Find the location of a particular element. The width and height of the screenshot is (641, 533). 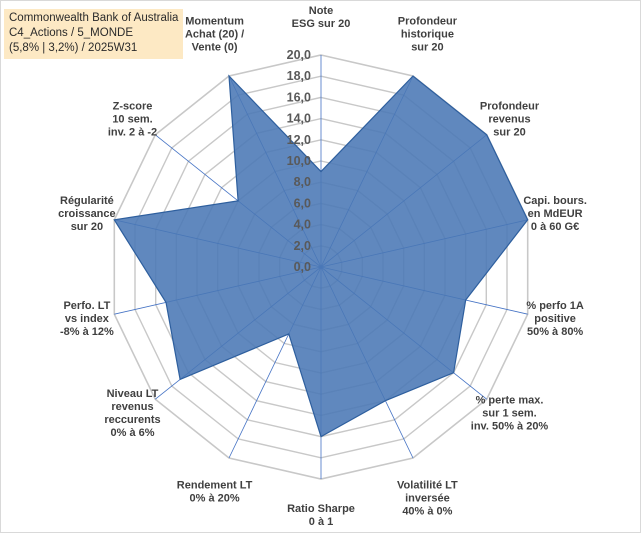

axis-label: Volatilité LT inversée 40% à 0% is located at coordinates (427, 499).